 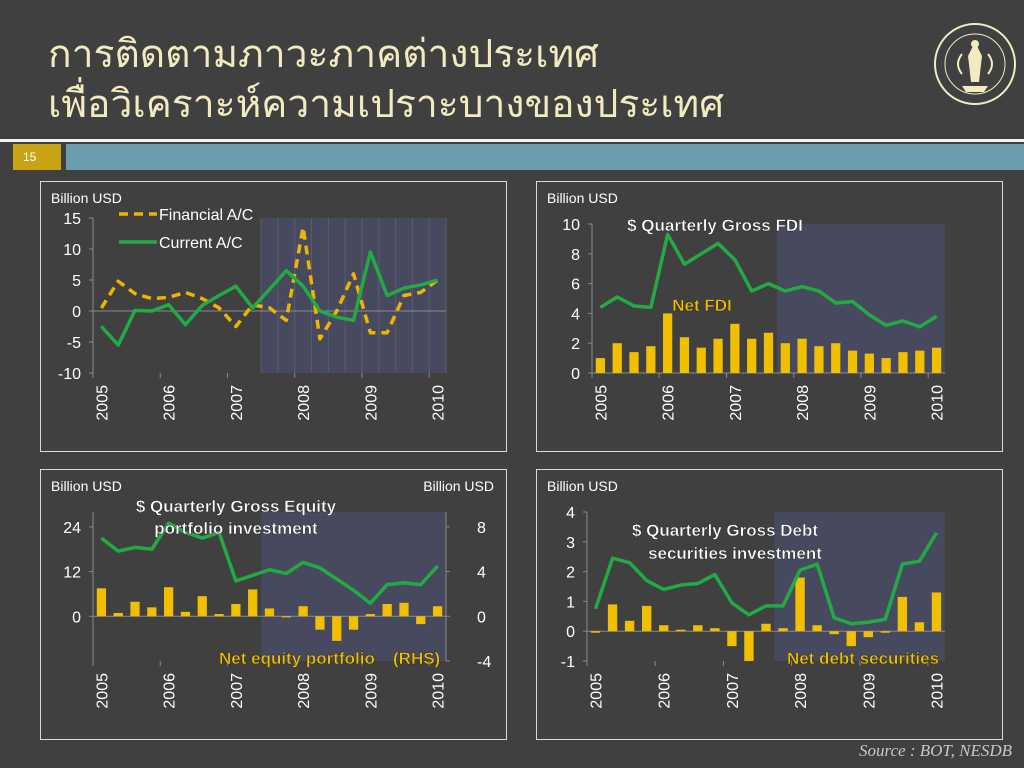 I want to click on y-tick-label: 24, so click(x=72, y=528).